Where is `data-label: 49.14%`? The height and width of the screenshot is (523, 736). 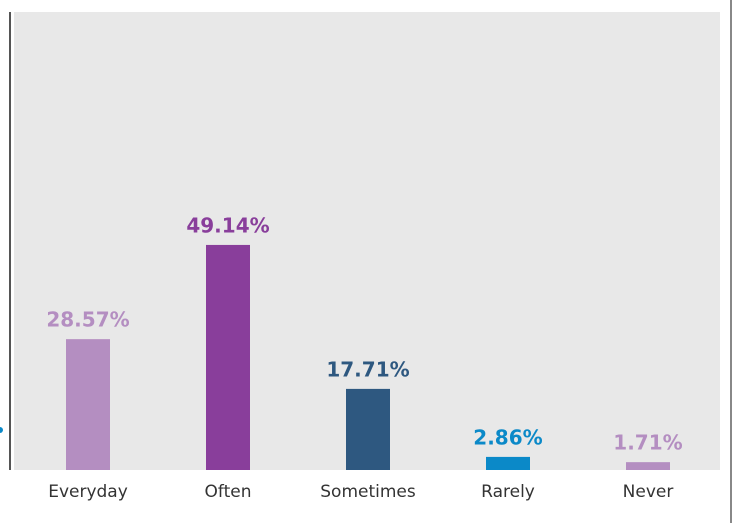
data-label: 49.14% is located at coordinates (227, 225).